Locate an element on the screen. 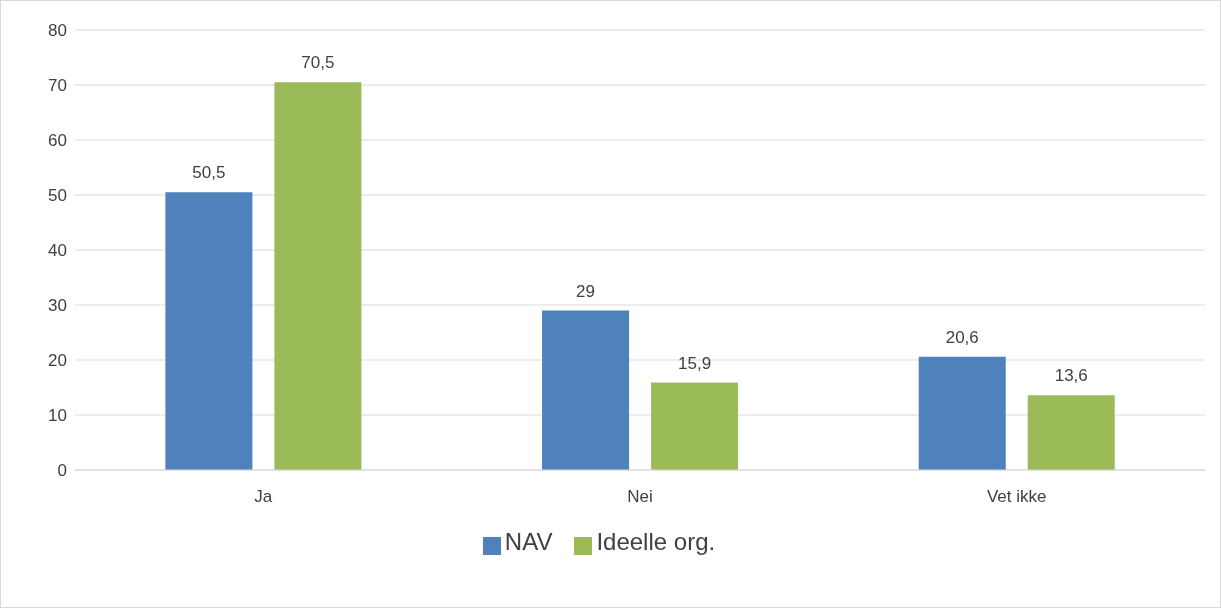 The height and width of the screenshot is (608, 1221). y-tick-label: 30 is located at coordinates (57, 306).